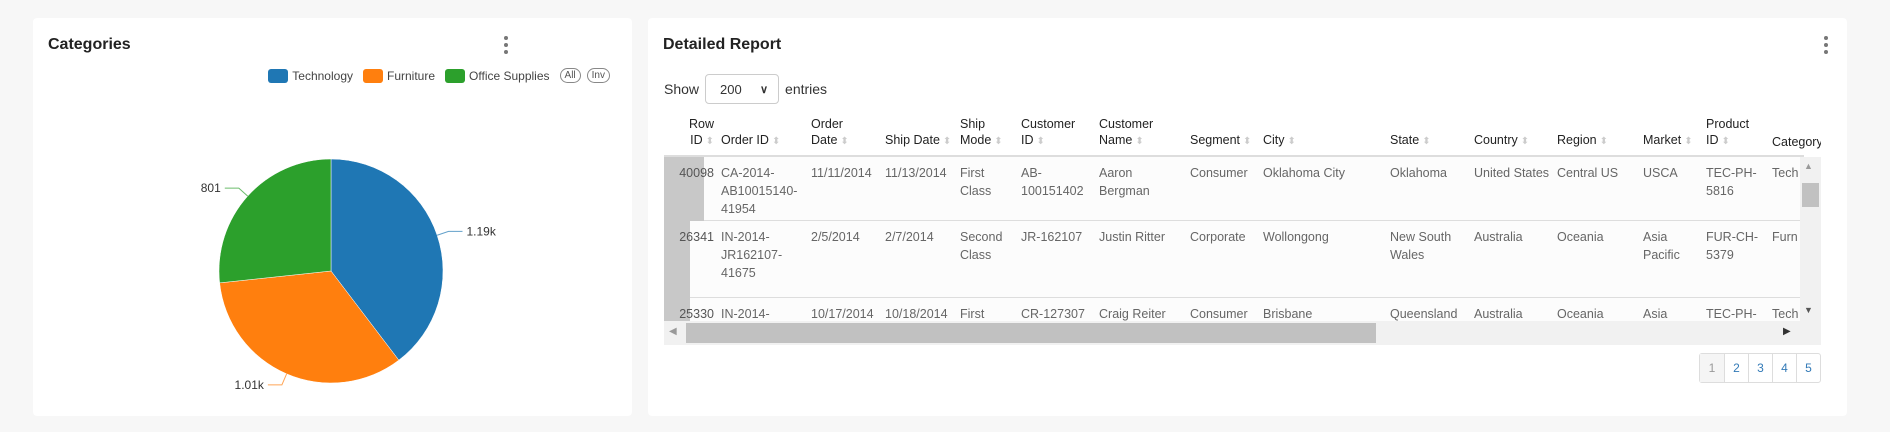 The image size is (1890, 432). What do you see at coordinates (1052, 182) in the screenshot?
I see `table-cell: AB-100151402` at bounding box center [1052, 182].